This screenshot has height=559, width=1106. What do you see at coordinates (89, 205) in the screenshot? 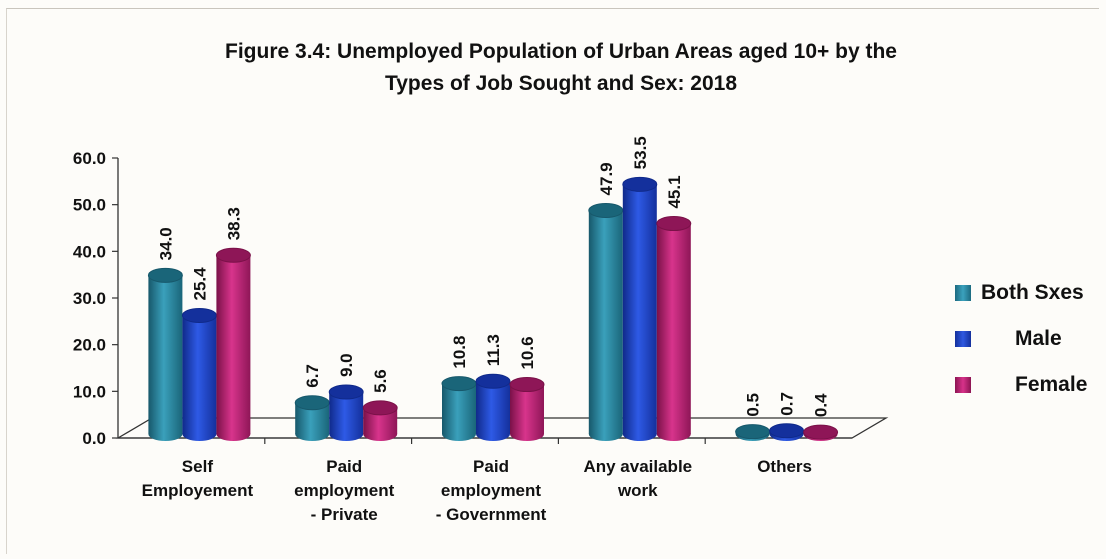
I see `y-tick-label: 50.0` at bounding box center [89, 205].